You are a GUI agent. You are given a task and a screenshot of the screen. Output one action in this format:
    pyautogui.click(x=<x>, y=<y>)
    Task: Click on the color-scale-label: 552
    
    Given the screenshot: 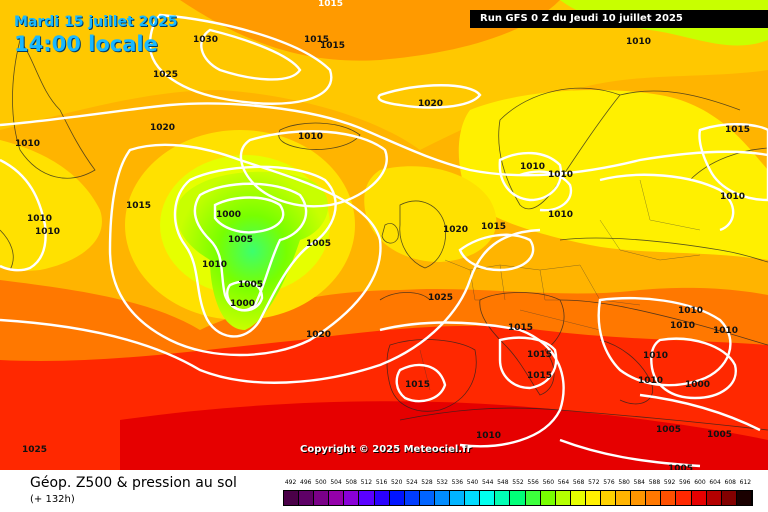 What is the action you would take?
    pyautogui.click(x=518, y=482)
    